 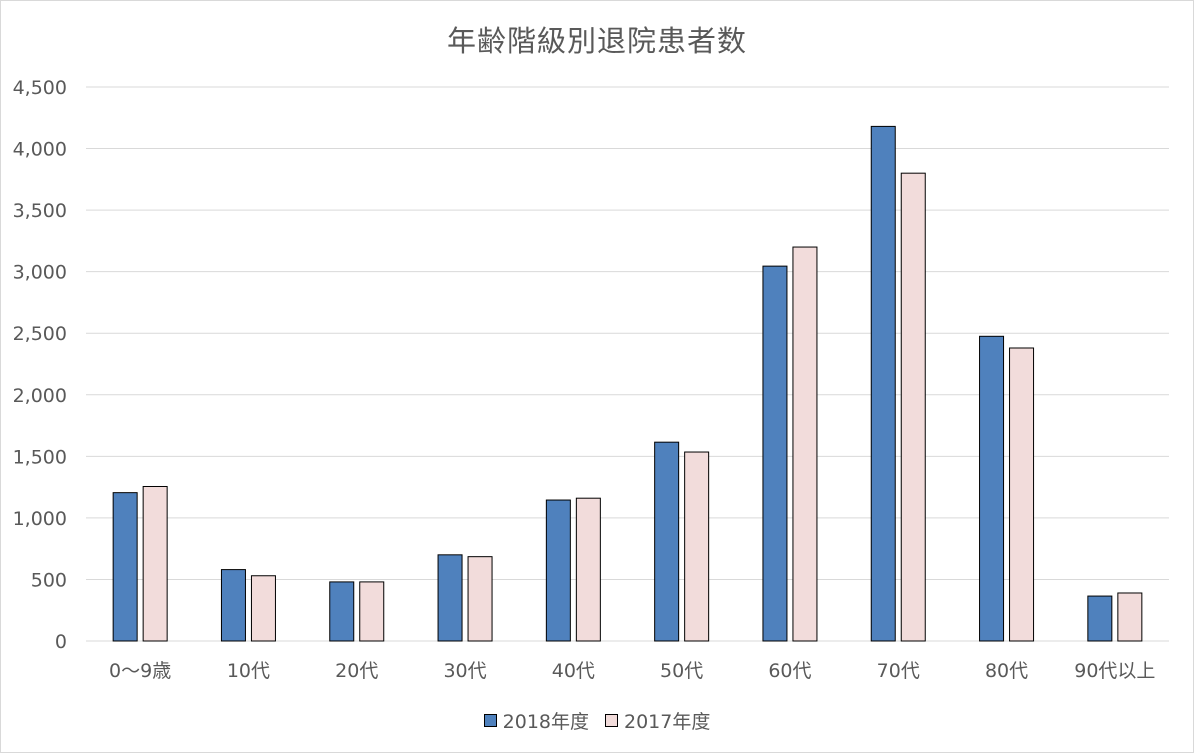 I want to click on y-tick-label: 3,000, so click(x=40, y=273).